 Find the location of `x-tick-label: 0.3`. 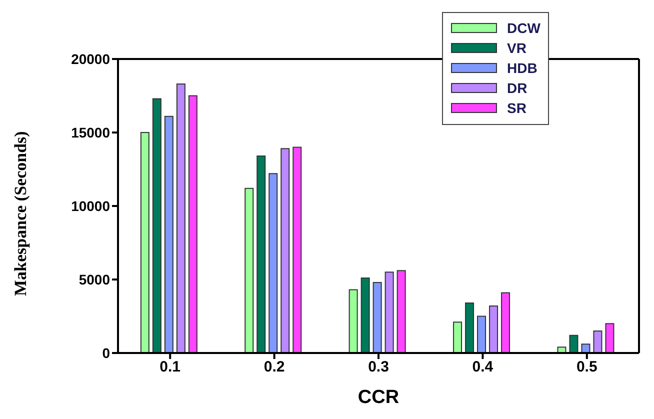

x-tick-label: 0.3 is located at coordinates (378, 367).